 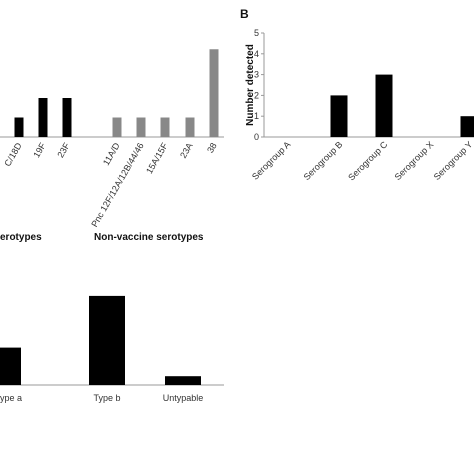 What do you see at coordinates (117, 185) in the screenshot?
I see `panel-a-tick-label: Pnc 12F/12A/12B/44/46` at bounding box center [117, 185].